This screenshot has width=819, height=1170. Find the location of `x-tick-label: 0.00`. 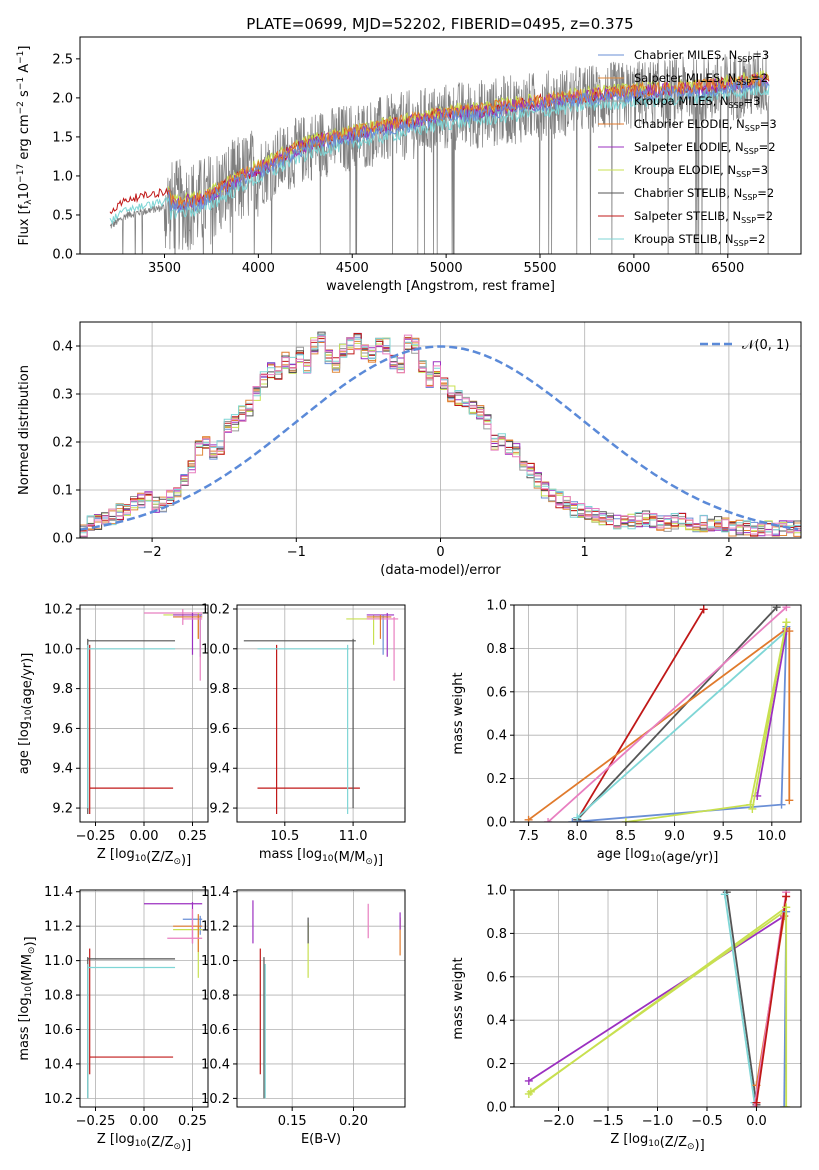

x-tick-label: 0.00 is located at coordinates (144, 1121).